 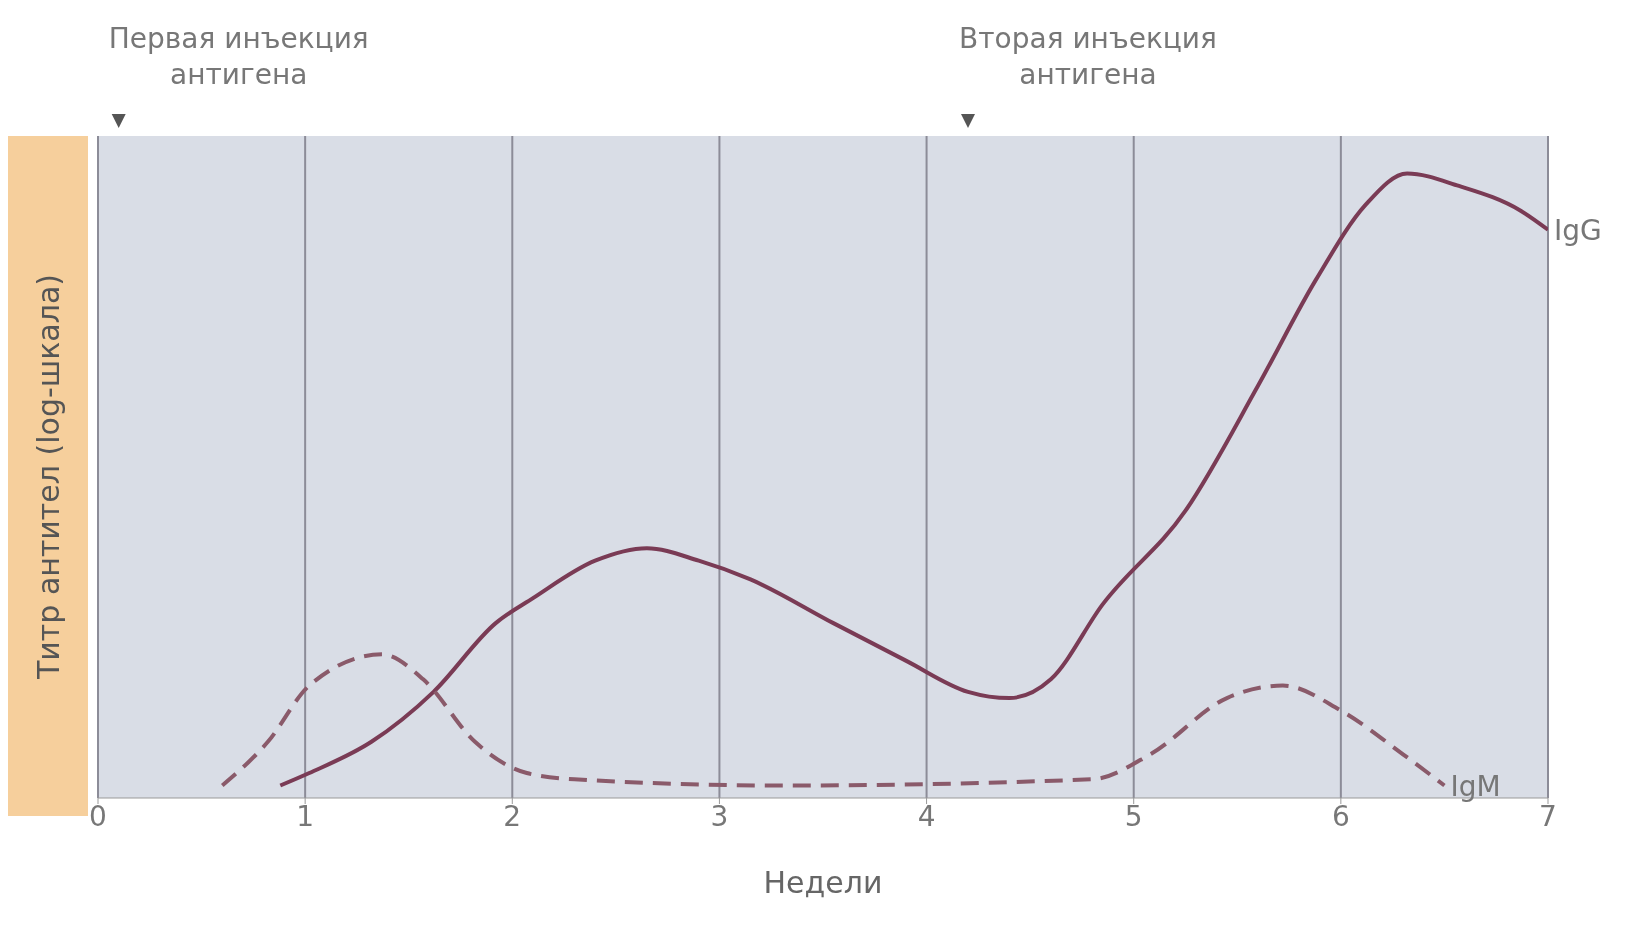 What do you see at coordinates (926, 816) in the screenshot?
I see `x-tick-label: 4` at bounding box center [926, 816].